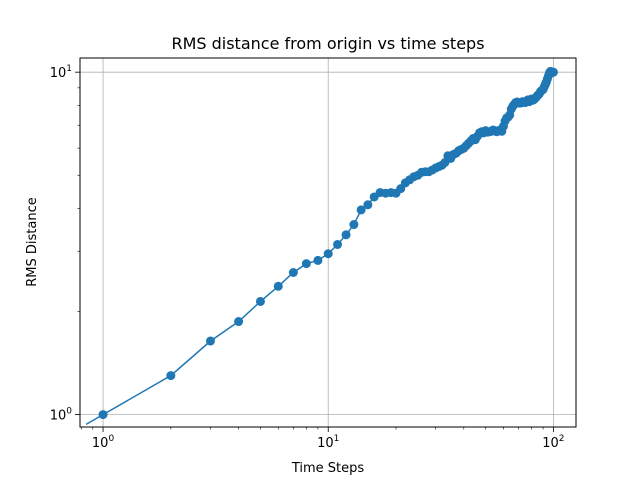 The width and height of the screenshot is (640, 480). What do you see at coordinates (327, 43) in the screenshot?
I see `chart-title: RMS distance from origin vs time steps` at bounding box center [327, 43].